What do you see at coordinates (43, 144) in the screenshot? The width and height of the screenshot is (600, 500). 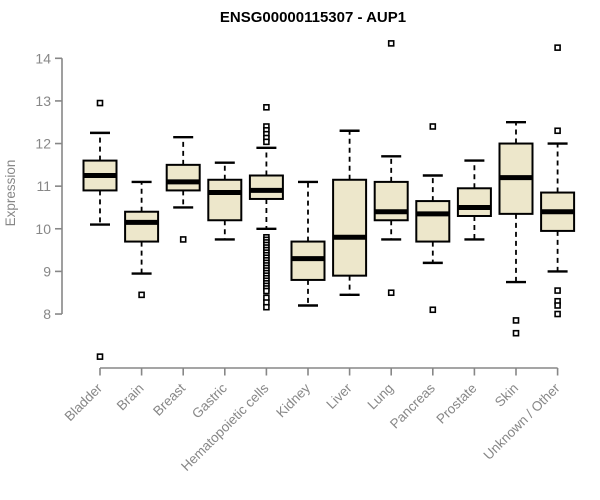 I see `y-tick-label: 12` at bounding box center [43, 144].